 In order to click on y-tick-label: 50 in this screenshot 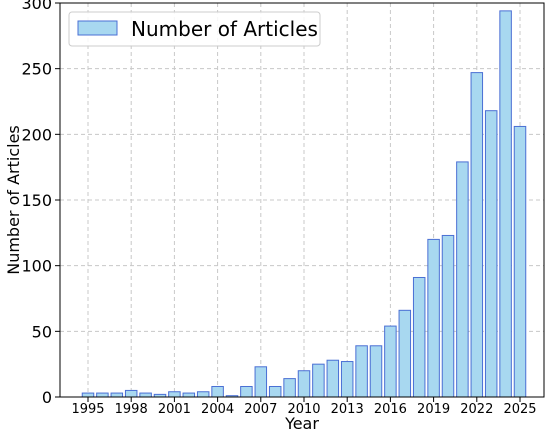, I will do `click(42, 331)`.